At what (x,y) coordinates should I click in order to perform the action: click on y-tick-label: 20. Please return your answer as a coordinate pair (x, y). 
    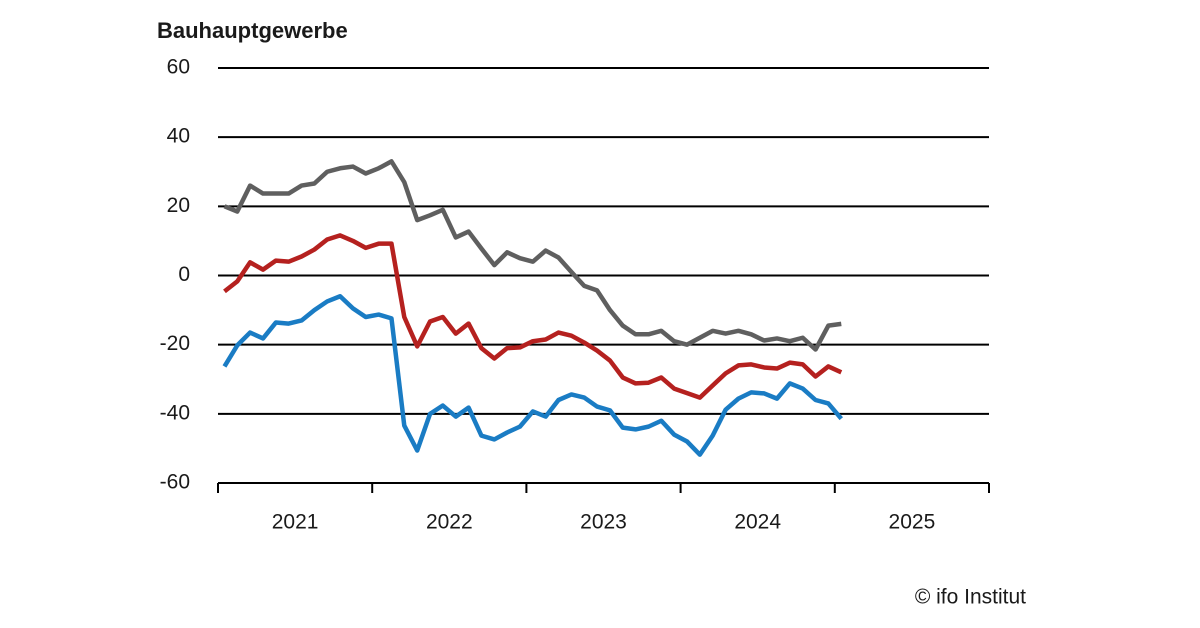
    Looking at the image, I should click on (178, 205).